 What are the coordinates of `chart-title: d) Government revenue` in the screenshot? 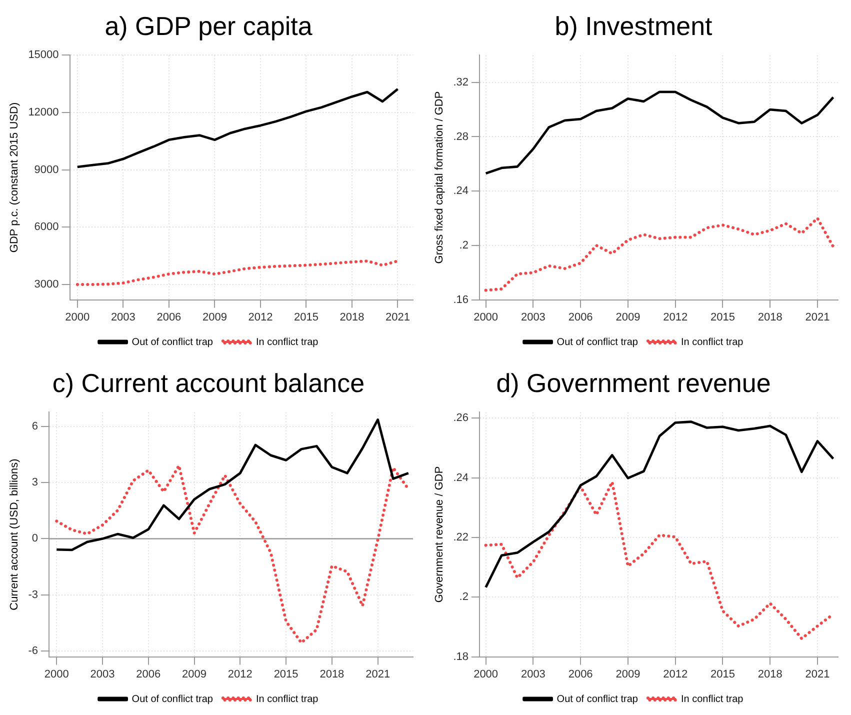 It's located at (633, 383).